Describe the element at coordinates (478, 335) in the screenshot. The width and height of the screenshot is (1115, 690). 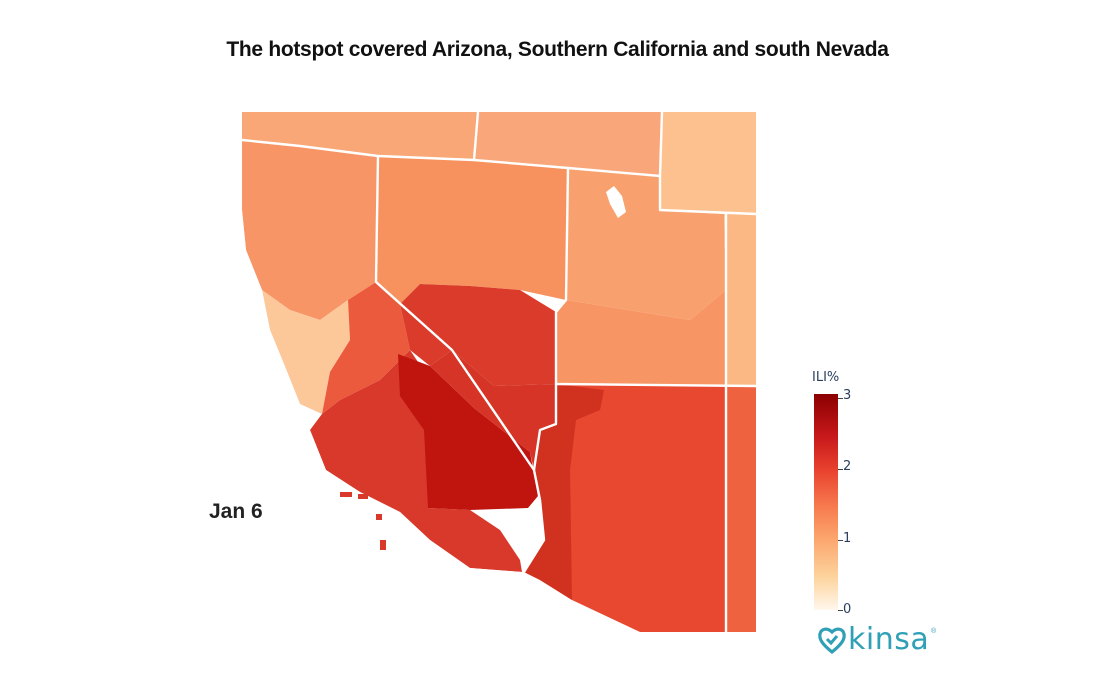
I see `region-central-nevada` at that location.